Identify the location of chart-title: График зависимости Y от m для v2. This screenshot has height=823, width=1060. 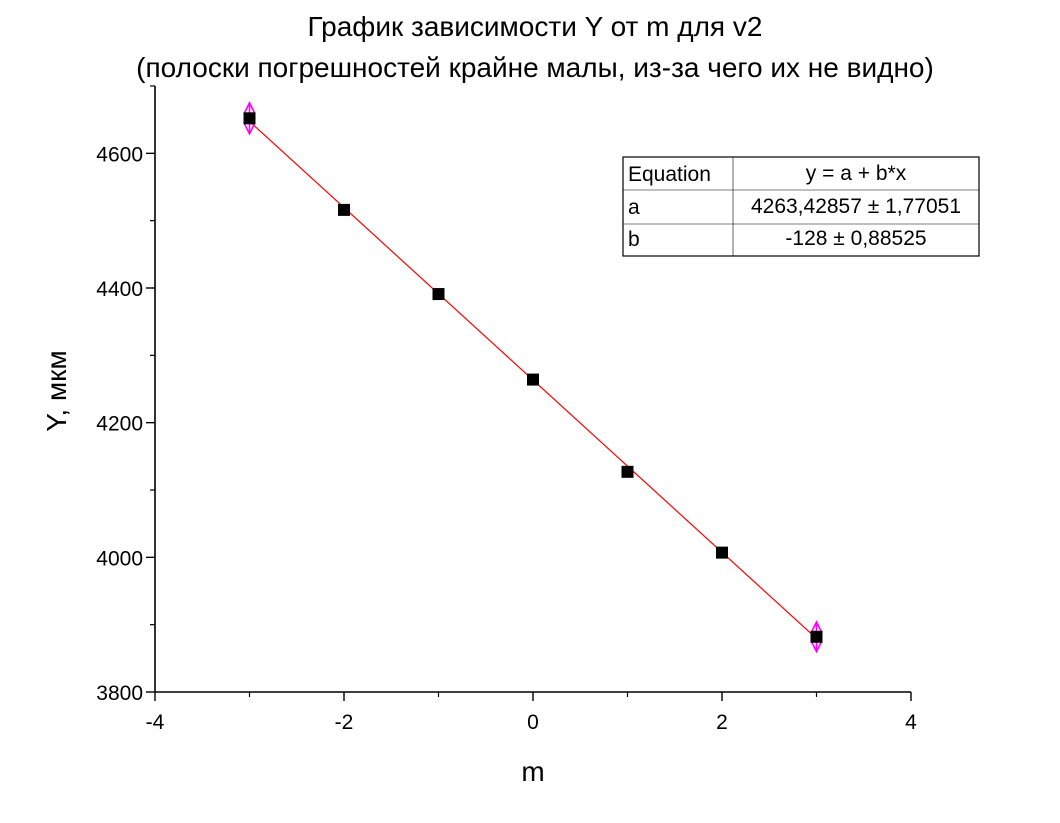
(535, 26).